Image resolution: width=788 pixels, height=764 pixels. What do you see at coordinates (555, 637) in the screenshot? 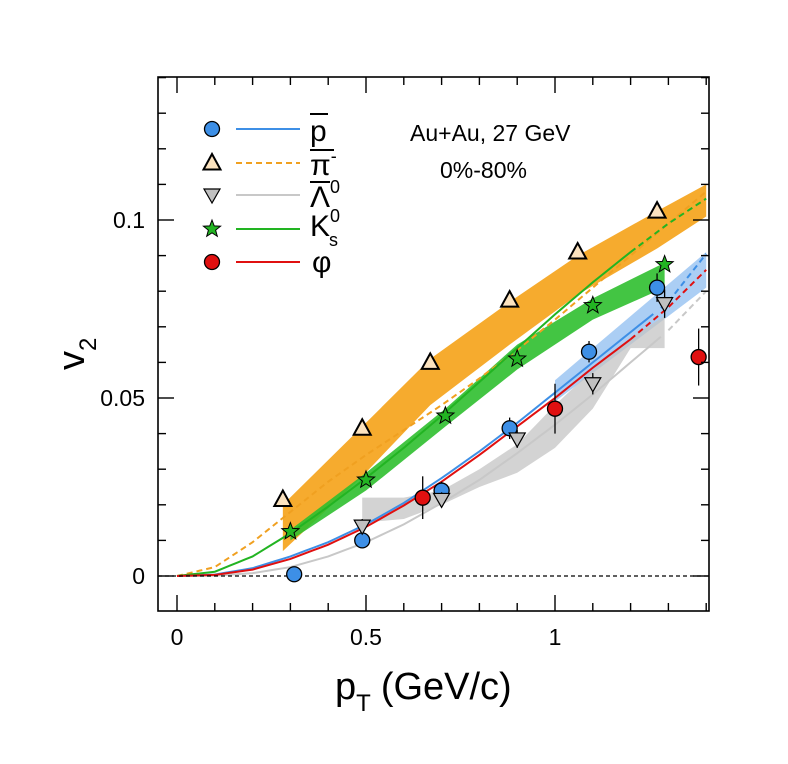
I see `x-tick-label-2: 1` at bounding box center [555, 637].